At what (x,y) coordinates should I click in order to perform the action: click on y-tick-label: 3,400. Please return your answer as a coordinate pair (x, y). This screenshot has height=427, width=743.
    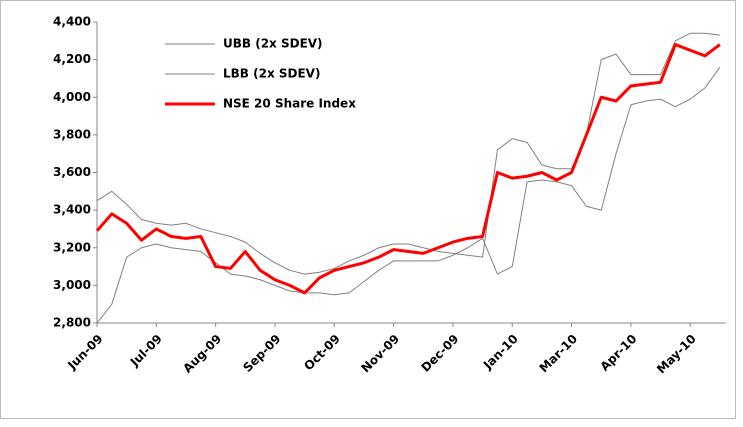
    Looking at the image, I should click on (72, 210).